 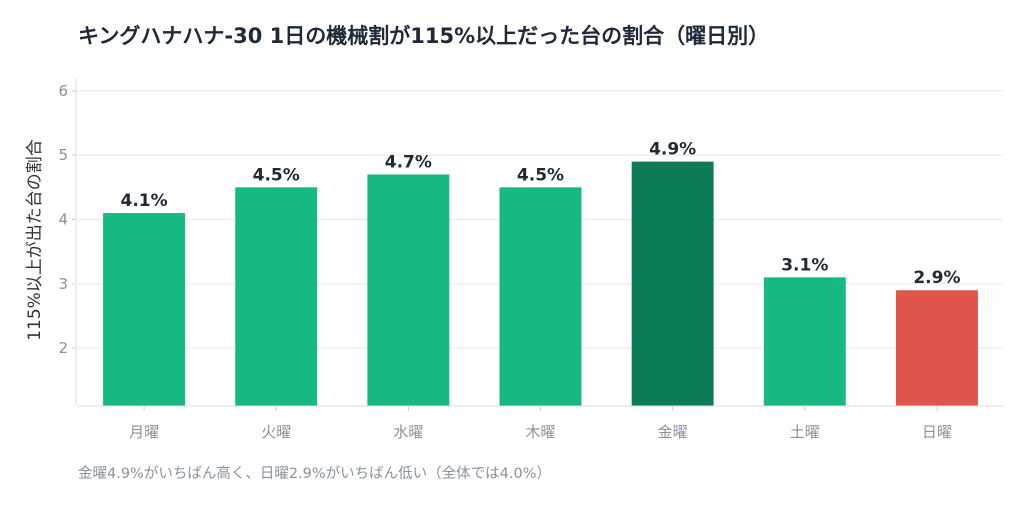 I want to click on x-tick-label: 日曜, so click(x=937, y=432).